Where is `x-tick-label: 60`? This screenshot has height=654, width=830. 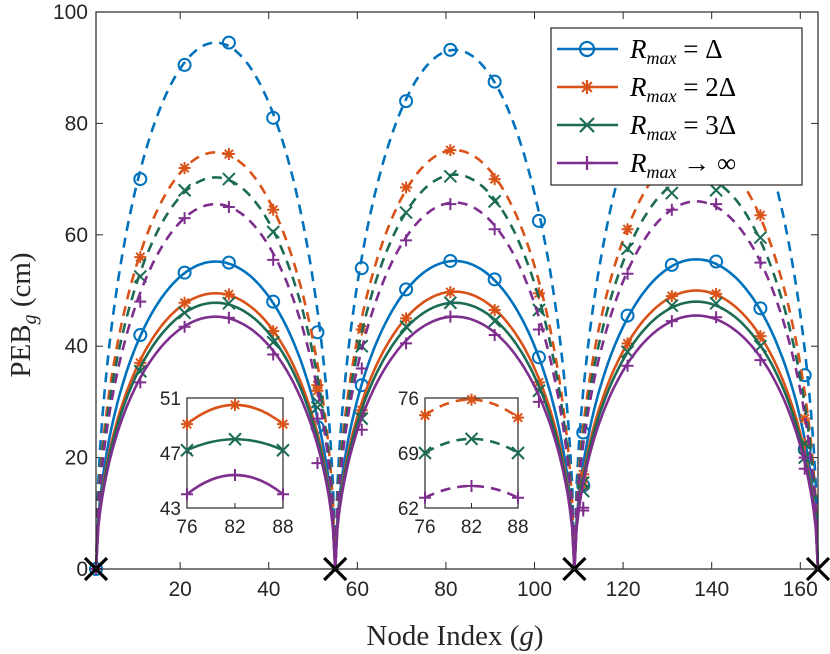 x-tick-label: 60 is located at coordinates (357, 589).